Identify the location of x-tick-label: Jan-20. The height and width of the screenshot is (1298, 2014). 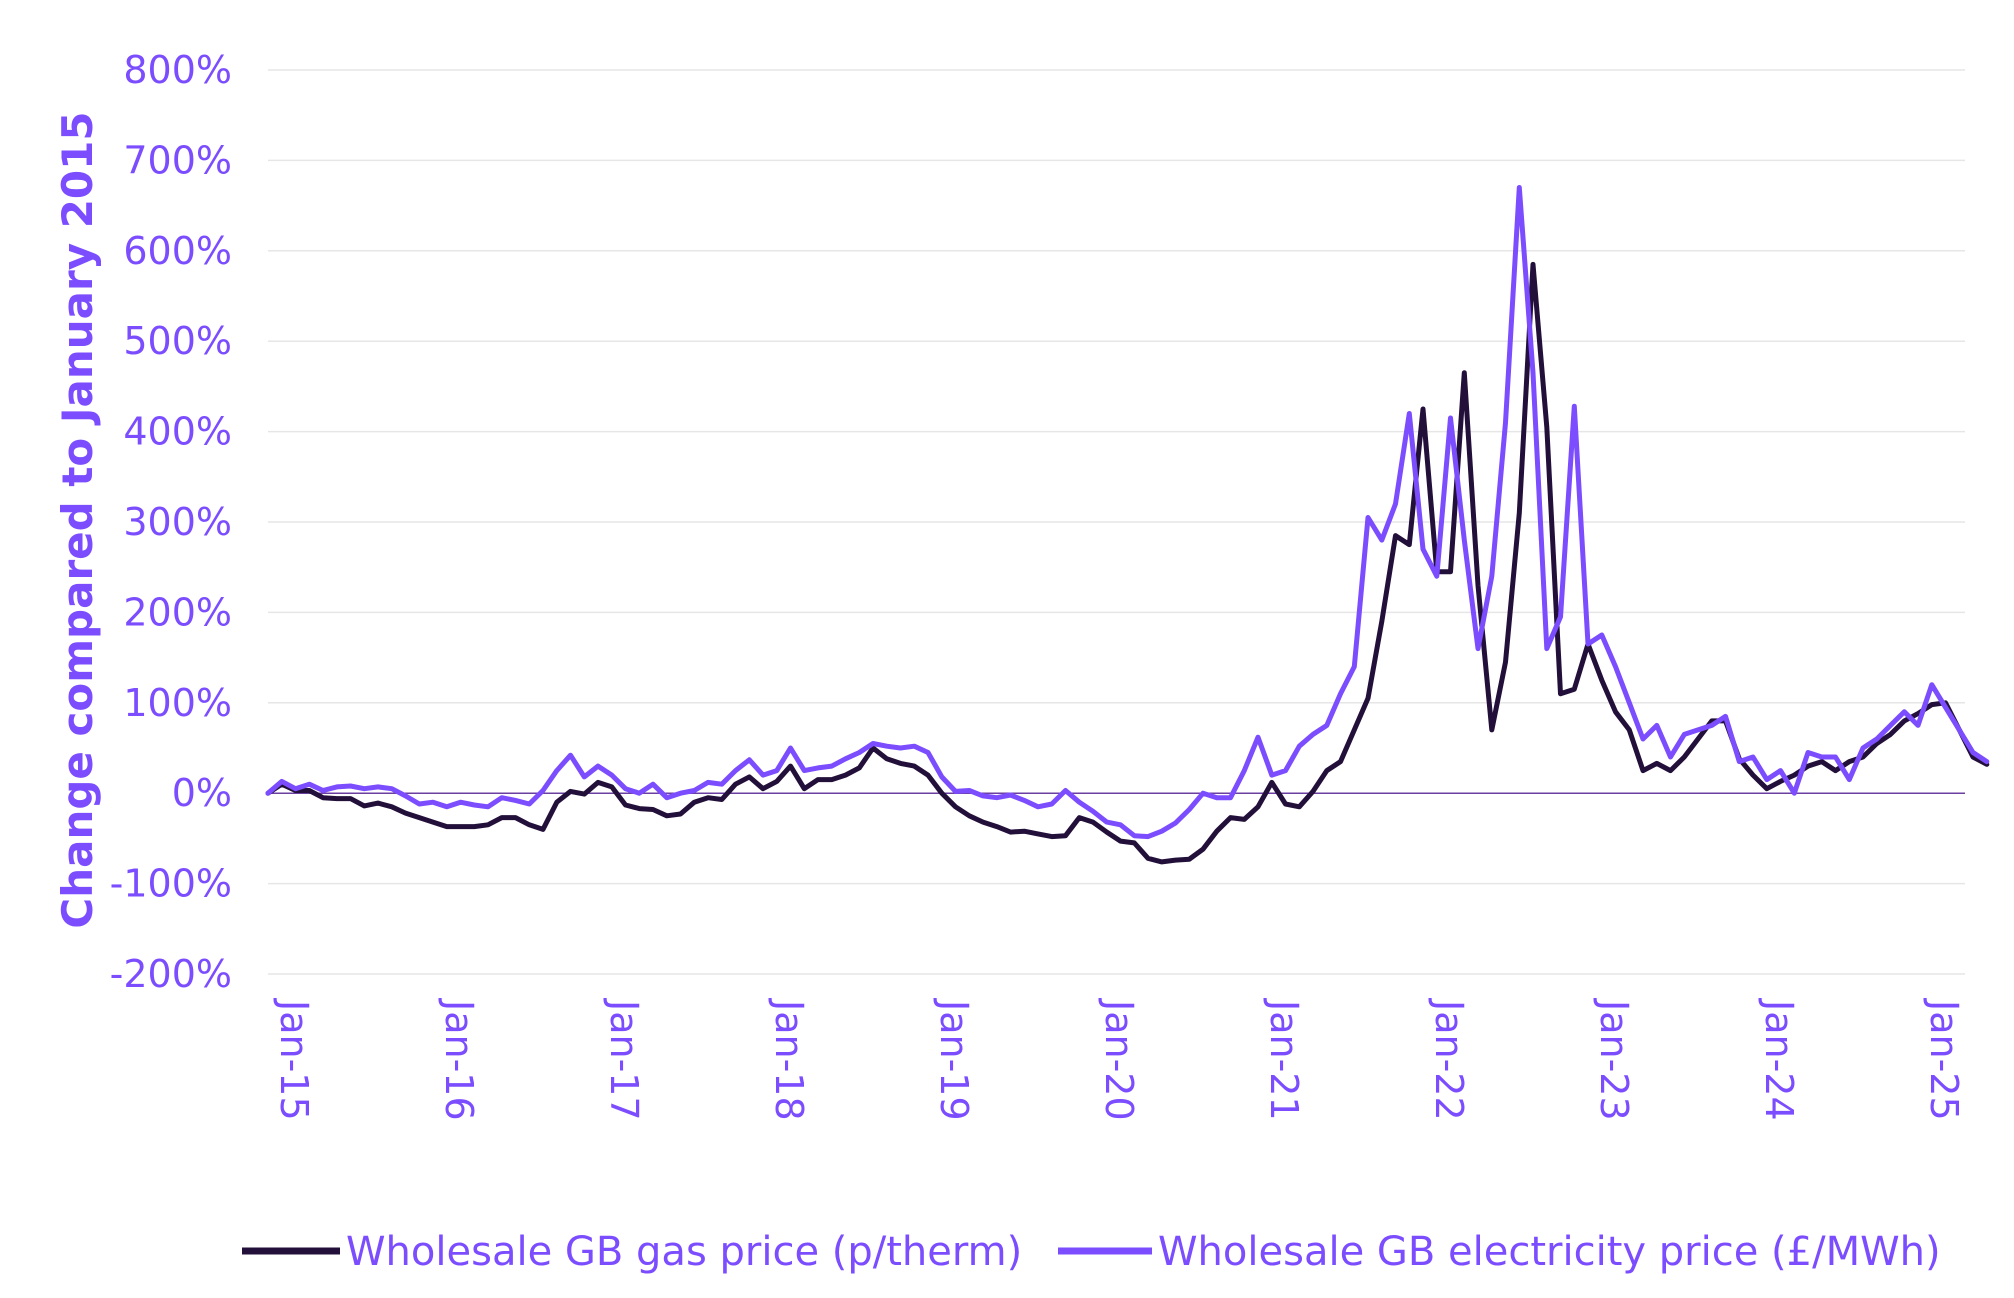
(1119, 1059).